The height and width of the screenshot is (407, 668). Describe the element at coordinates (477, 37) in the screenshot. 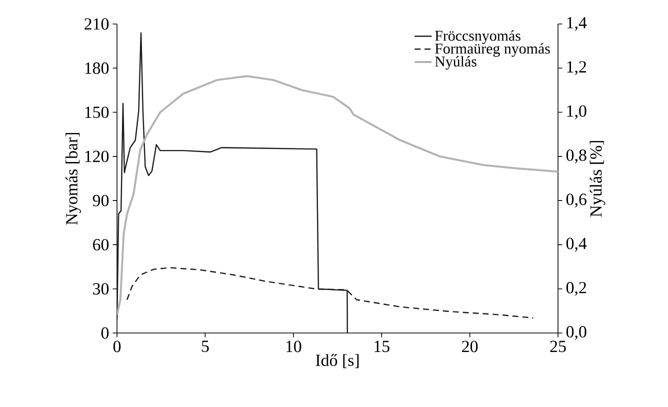

I see `legend-label: Fröccsnyomás` at that location.